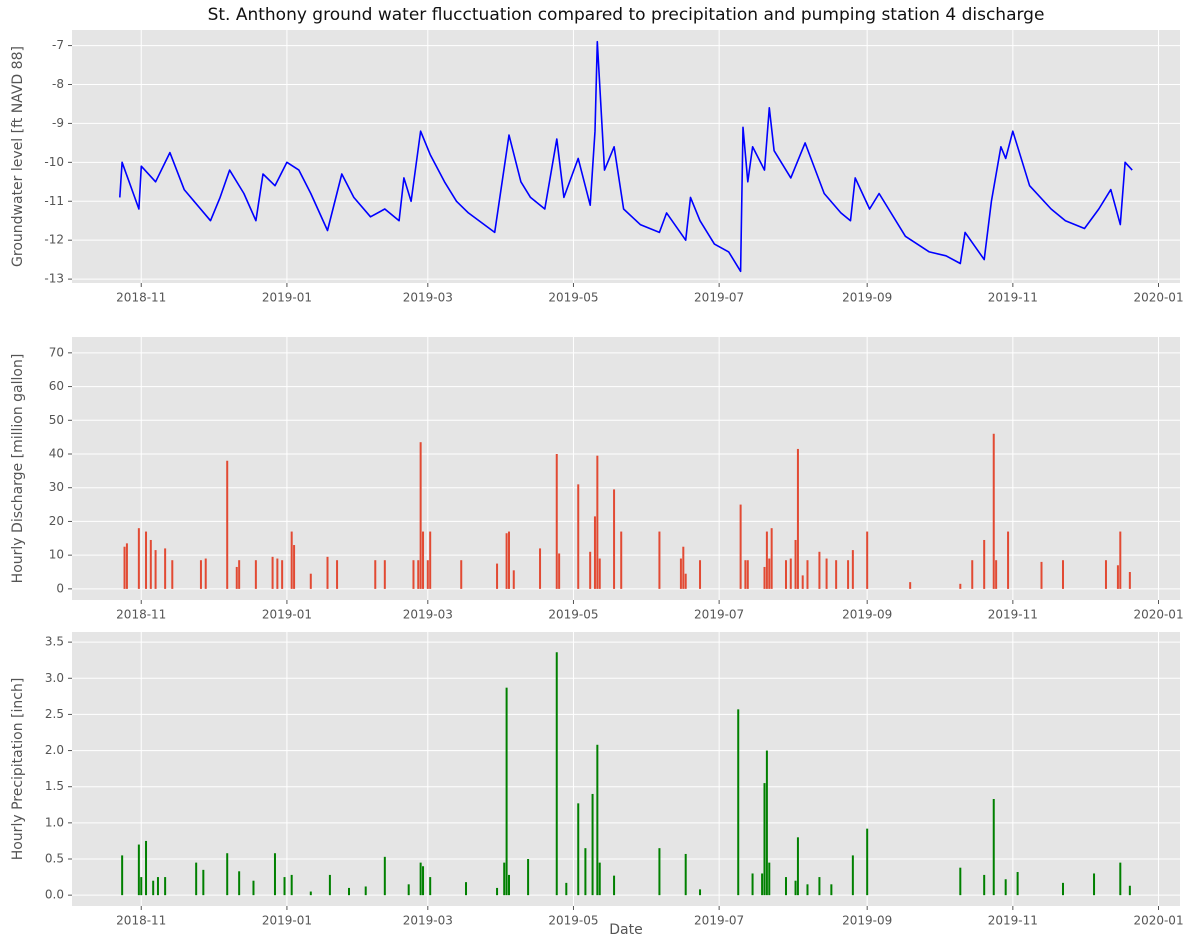  What do you see at coordinates (573, 298) in the screenshot?
I see `x-tick-label: 2019-05` at bounding box center [573, 298].